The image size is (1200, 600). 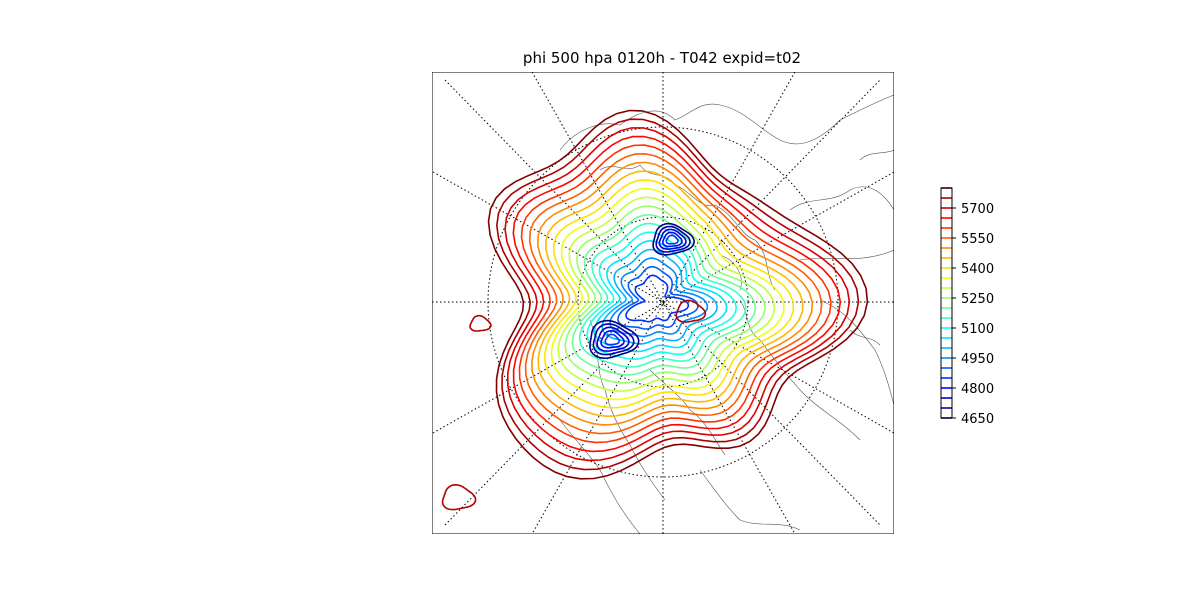 I want to click on colorbar: 4650 4800 4950 5100 5250 5400 5550 5700, so click(x=967, y=307).